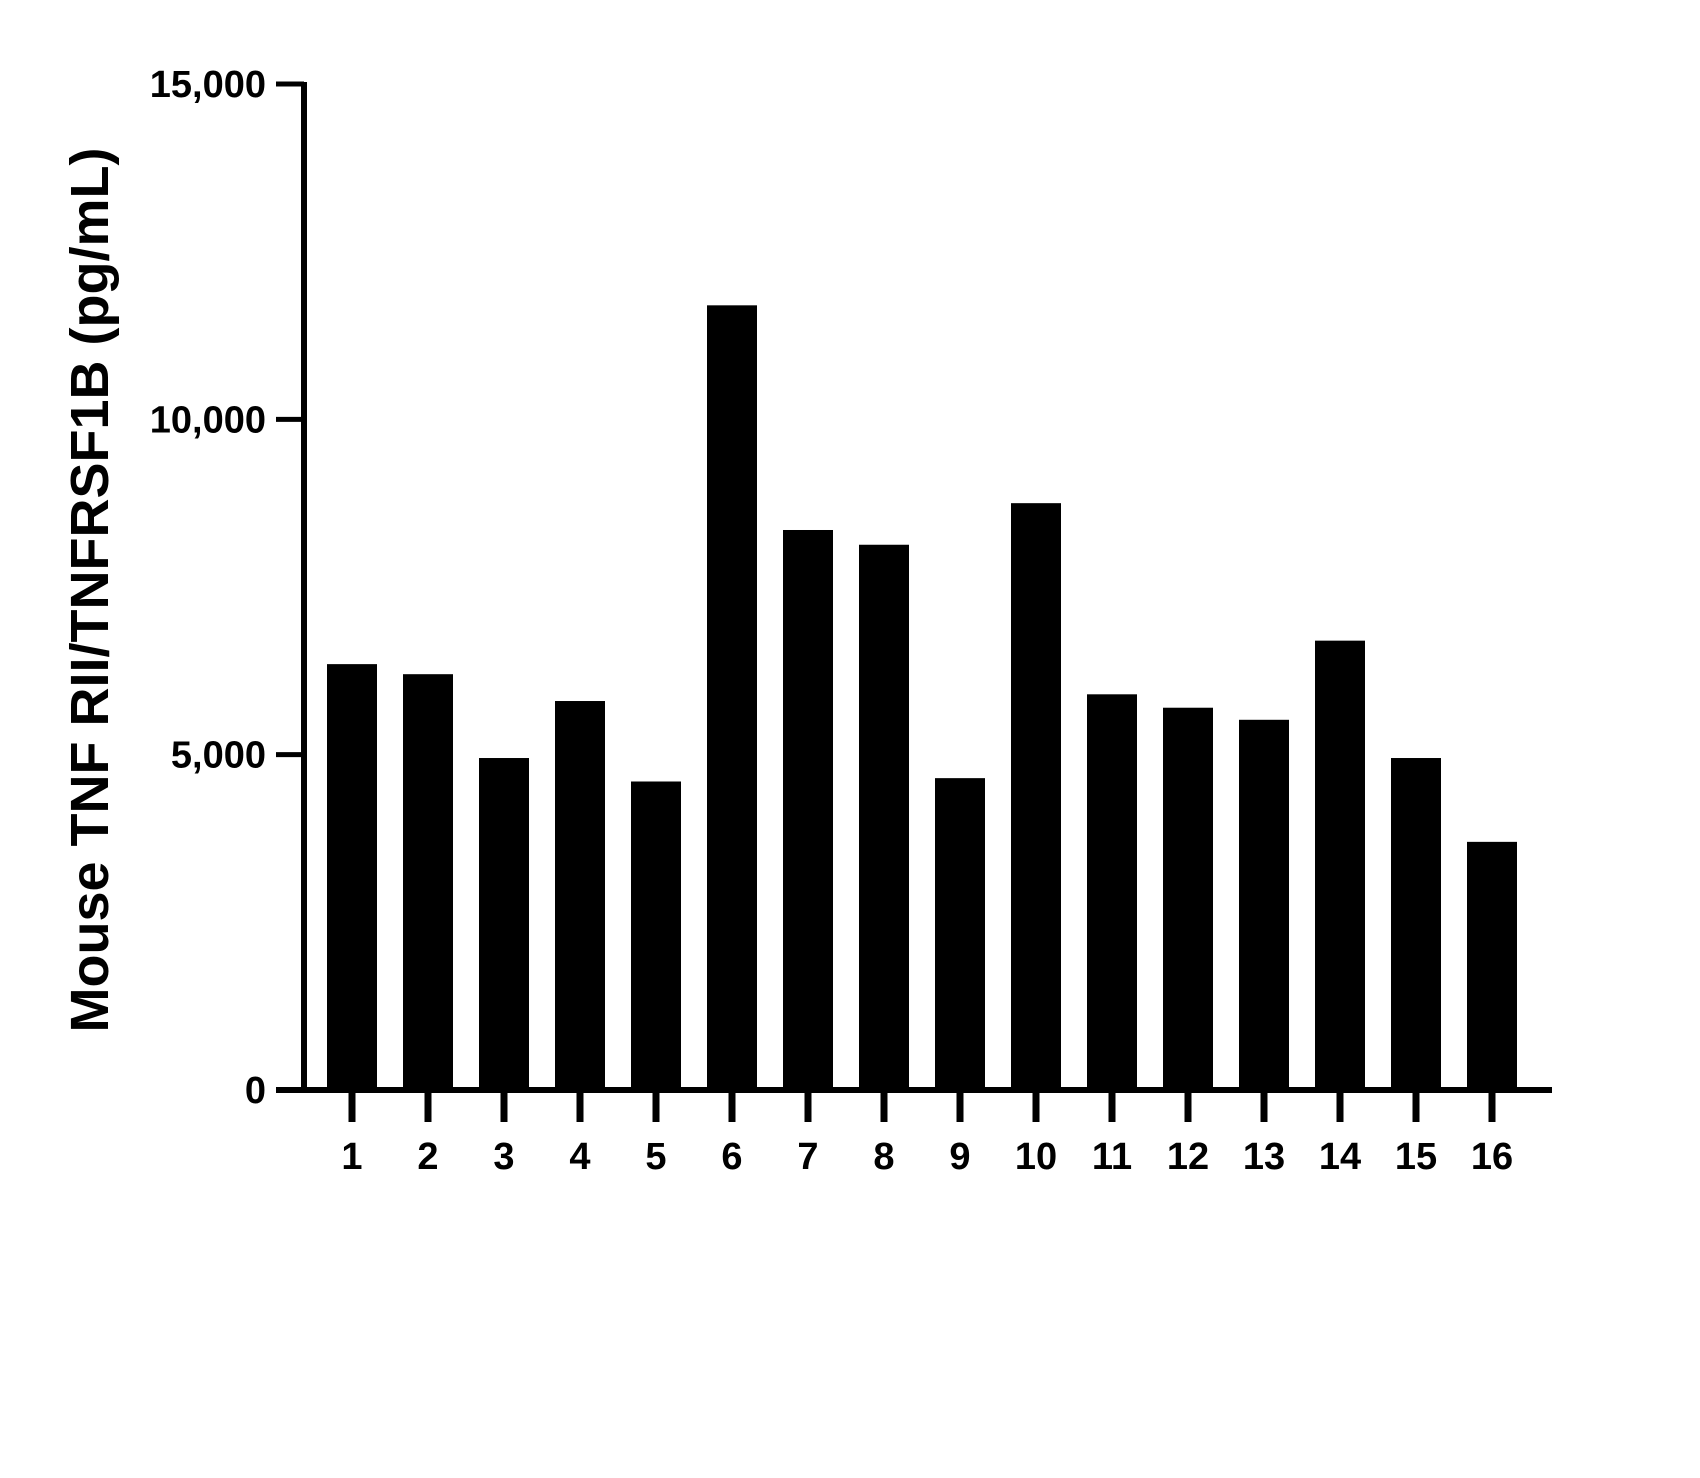  What do you see at coordinates (1492, 1157) in the screenshot?
I see `x-tick-label-16: 16` at bounding box center [1492, 1157].